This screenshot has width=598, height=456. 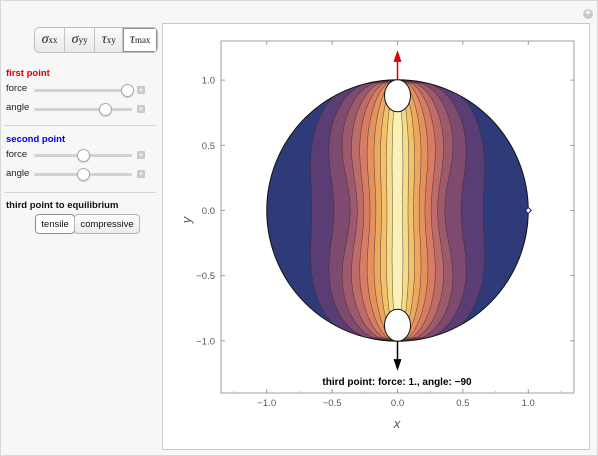 What do you see at coordinates (109, 40) in the screenshot?
I see `tab-tau-xy: τ xy` at bounding box center [109, 40].